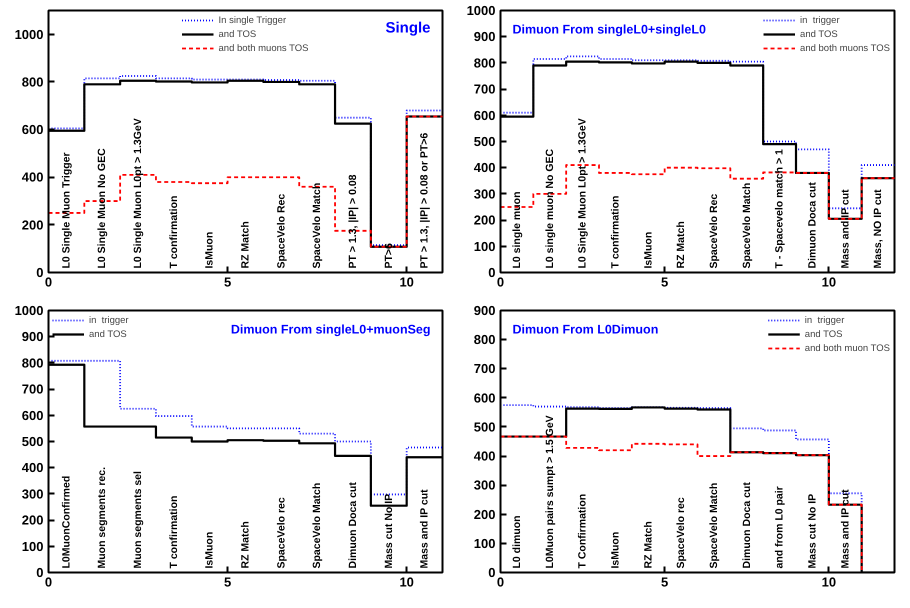  Describe the element at coordinates (550, 208) in the screenshot. I see `annotation: L0 single muon No GEC` at that location.